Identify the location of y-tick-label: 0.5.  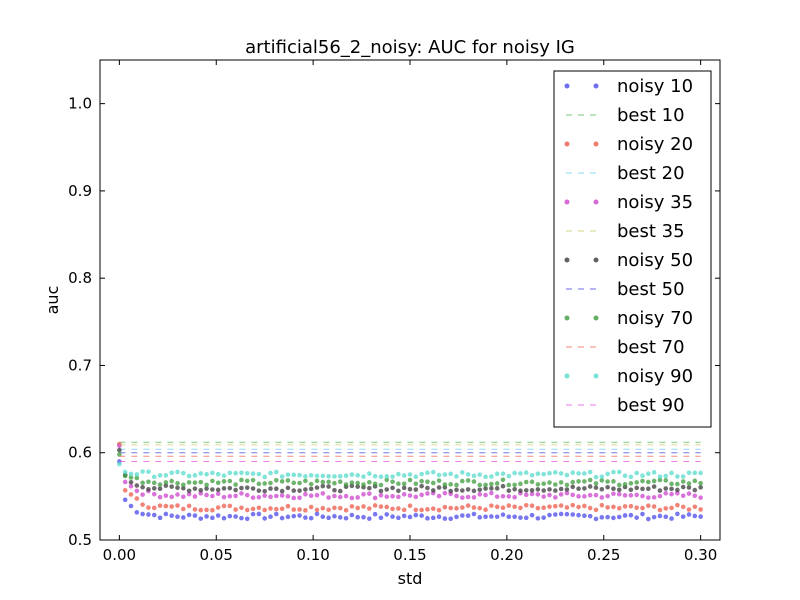
(80, 540).